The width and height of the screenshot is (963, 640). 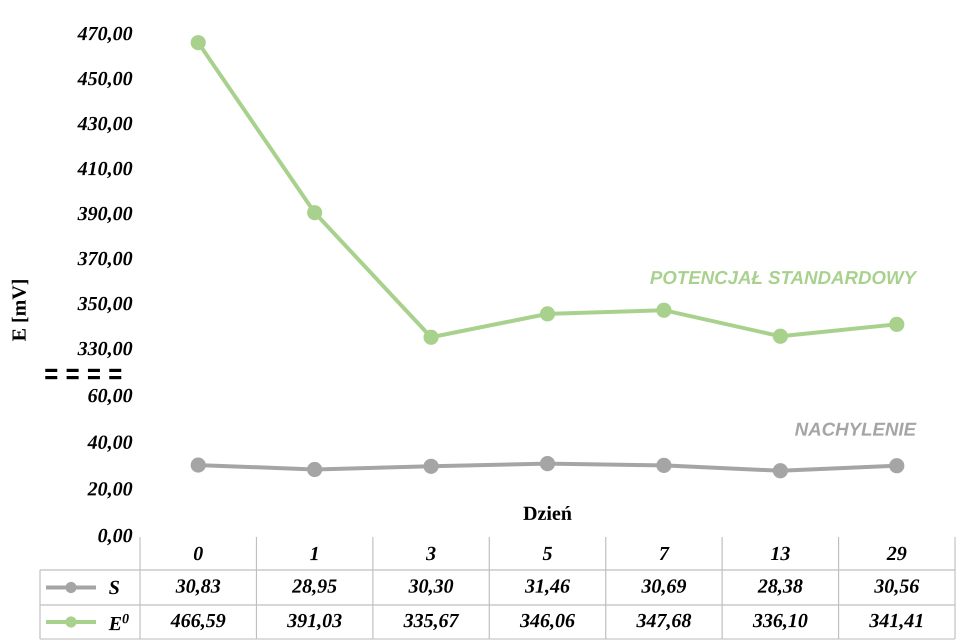 I want to click on y-tick-label: 20,00, so click(x=109, y=490).